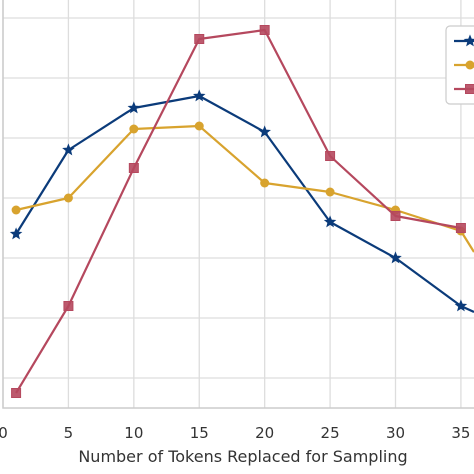 This screenshot has width=474, height=474. What do you see at coordinates (460, 433) in the screenshot?
I see `x-tick-label-35: 35` at bounding box center [460, 433].